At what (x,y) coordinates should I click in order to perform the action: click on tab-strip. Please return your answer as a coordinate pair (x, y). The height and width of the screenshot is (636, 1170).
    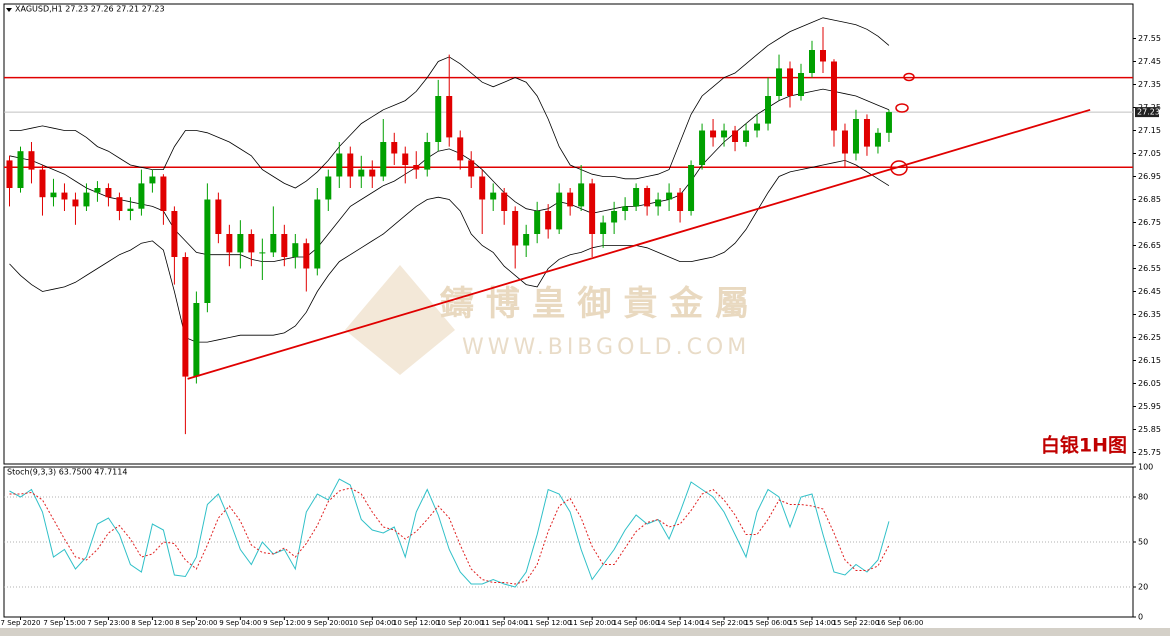
    Looking at the image, I should click on (585, 632).